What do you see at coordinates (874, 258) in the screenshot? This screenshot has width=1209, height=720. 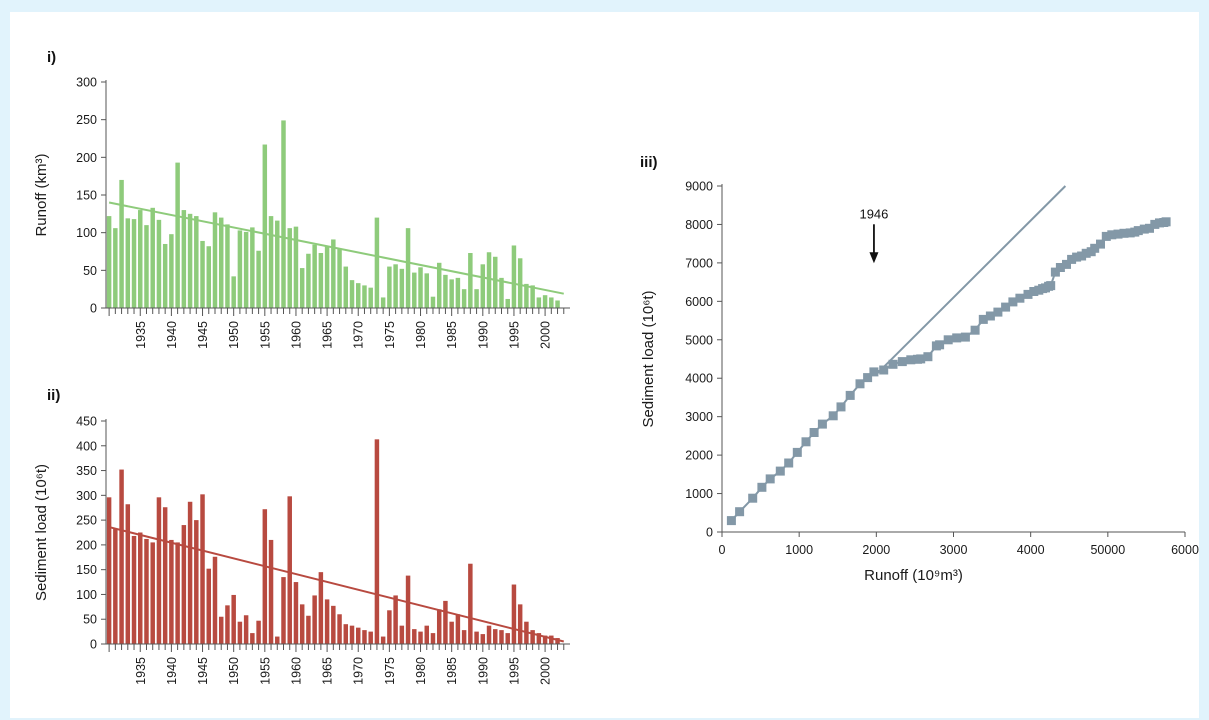 I see `panel-3-annotation-arrow-head` at bounding box center [874, 258].